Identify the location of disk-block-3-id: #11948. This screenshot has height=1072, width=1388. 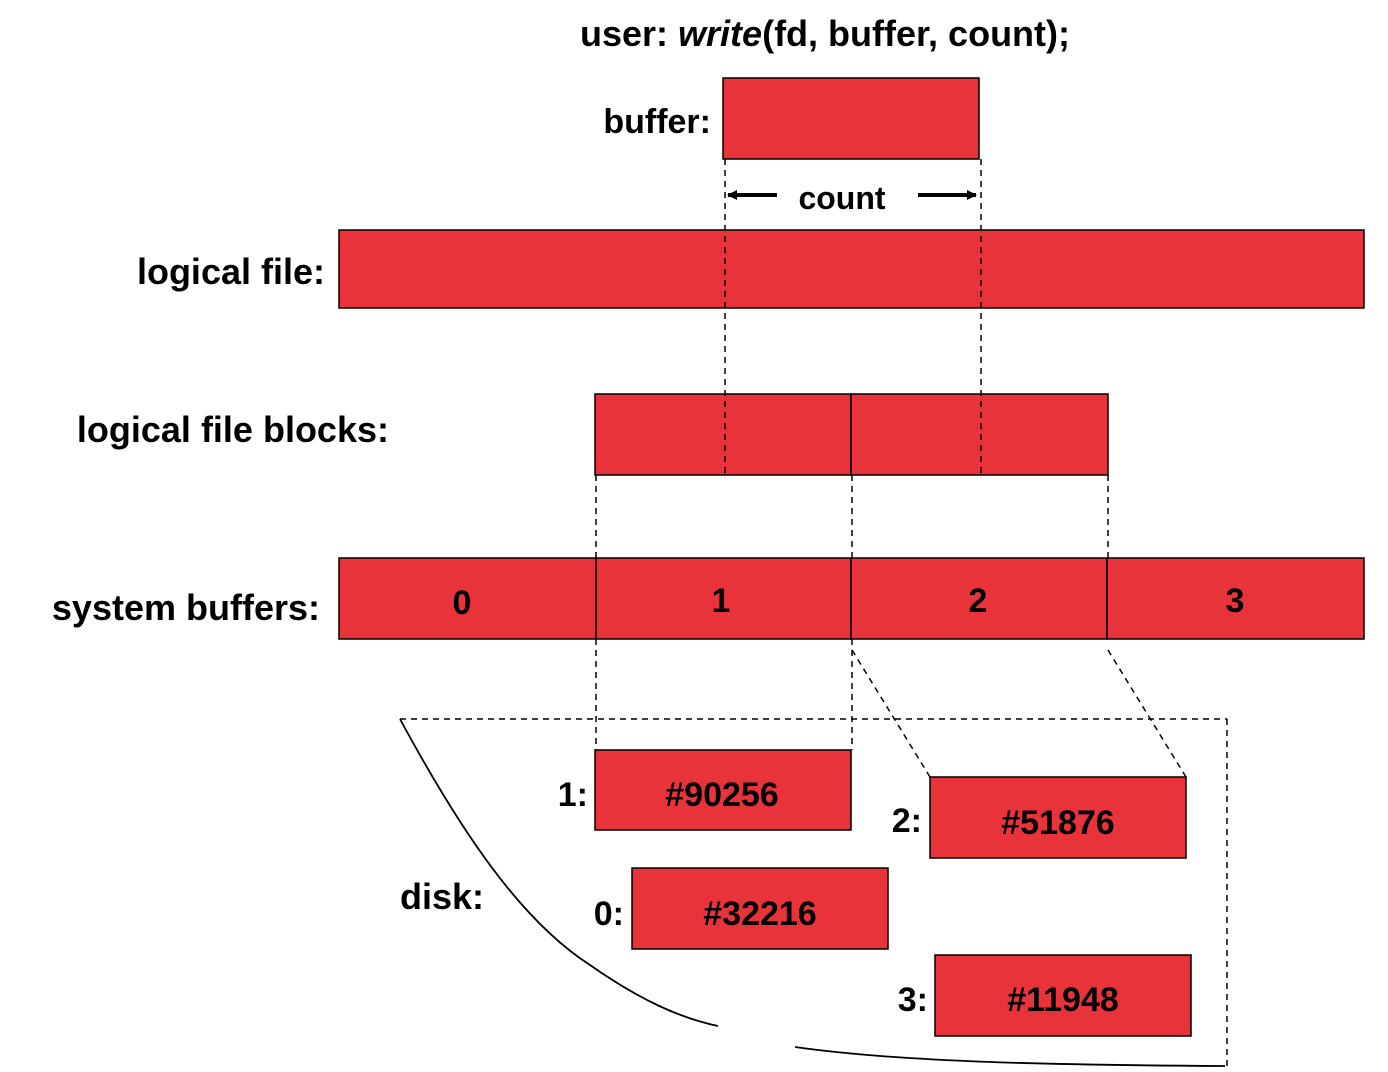
(1063, 1000).